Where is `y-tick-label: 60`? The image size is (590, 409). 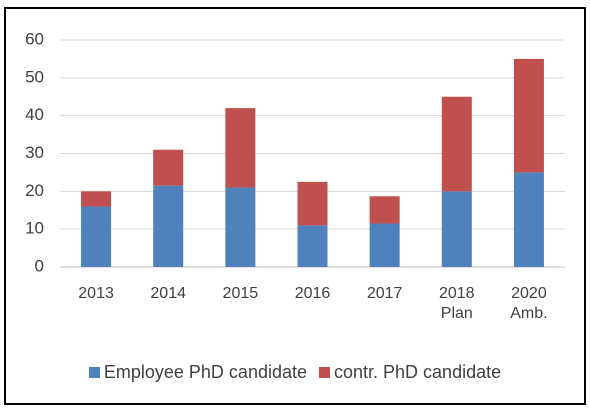 y-tick-label: 60 is located at coordinates (34, 38).